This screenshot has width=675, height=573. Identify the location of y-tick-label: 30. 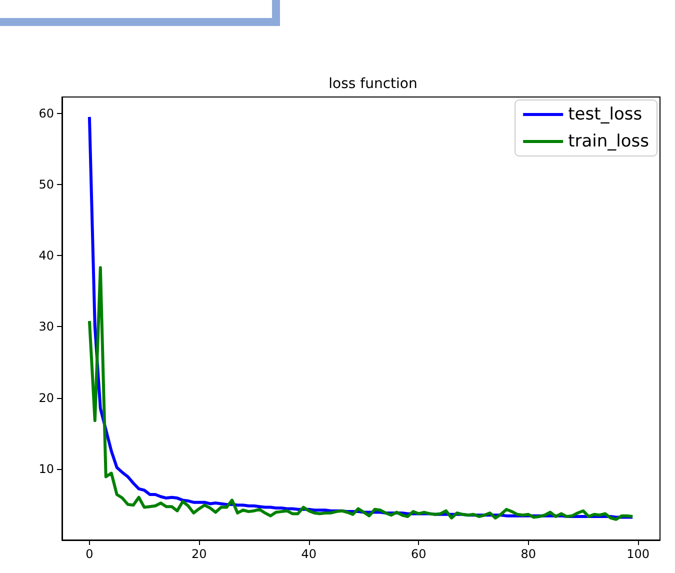
(46, 327).